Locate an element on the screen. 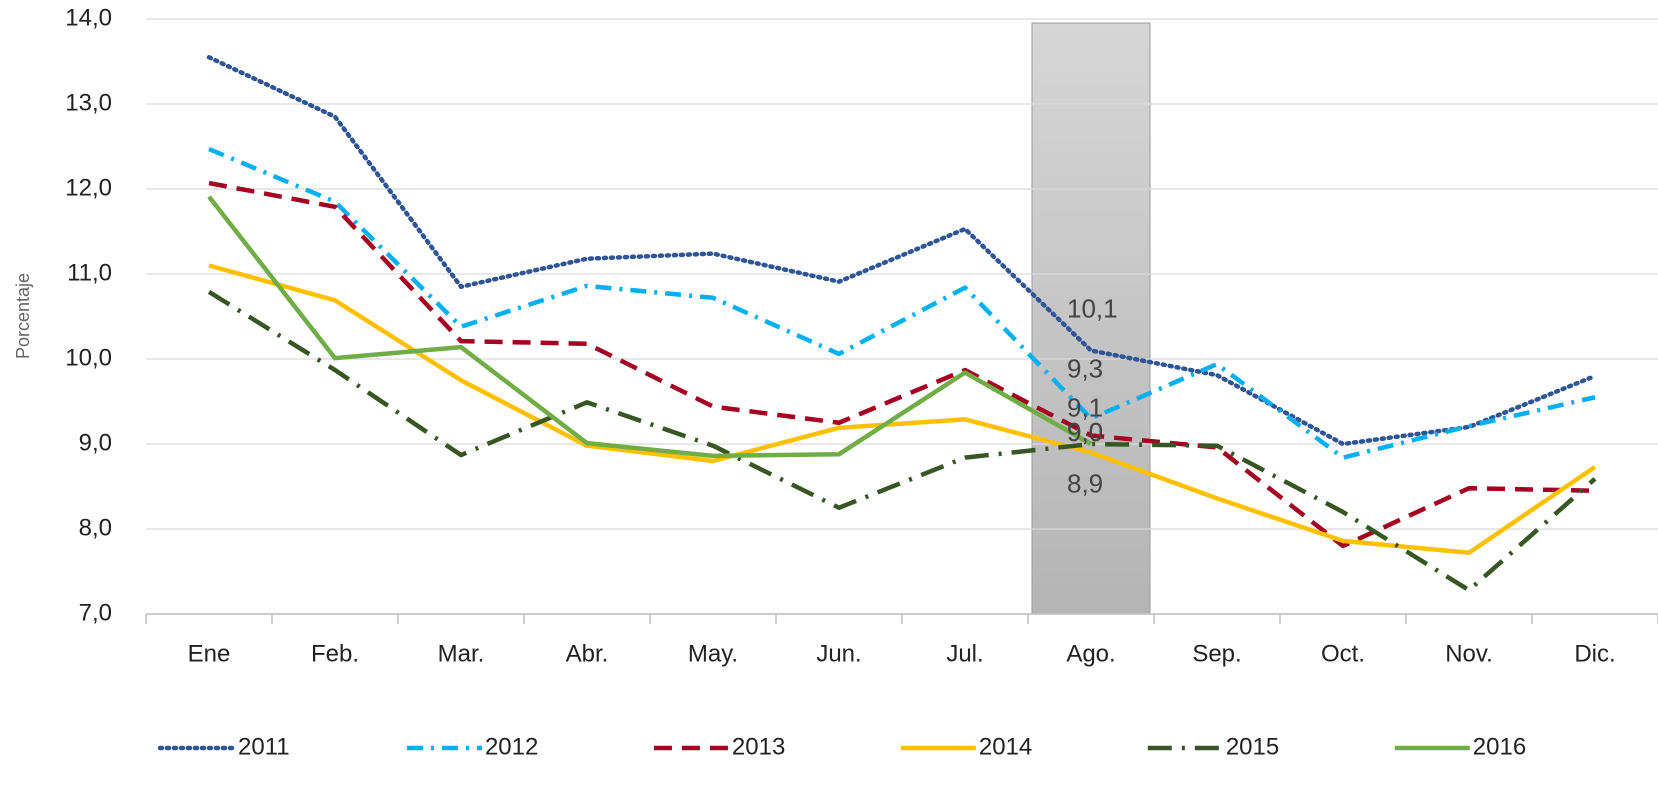 Image resolution: width=1658 pixels, height=806 pixels. legend-label: 2011 is located at coordinates (264, 746).